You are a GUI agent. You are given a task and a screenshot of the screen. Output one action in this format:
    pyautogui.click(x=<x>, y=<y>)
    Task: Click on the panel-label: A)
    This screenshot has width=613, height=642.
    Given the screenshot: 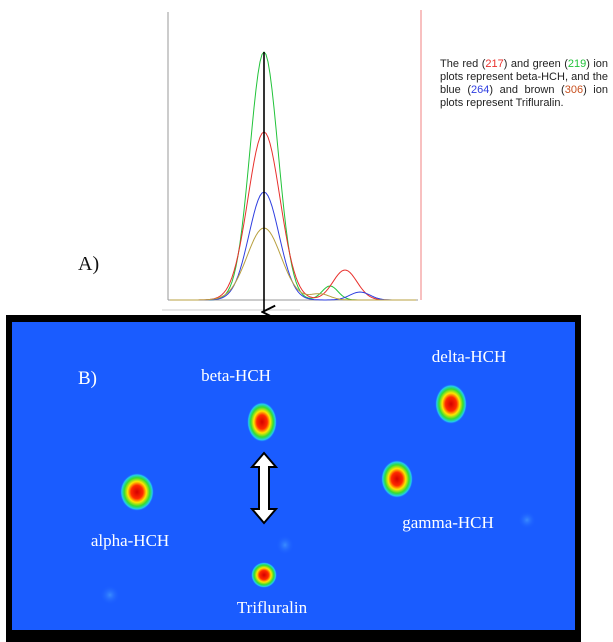 What is the action you would take?
    pyautogui.click(x=88, y=264)
    